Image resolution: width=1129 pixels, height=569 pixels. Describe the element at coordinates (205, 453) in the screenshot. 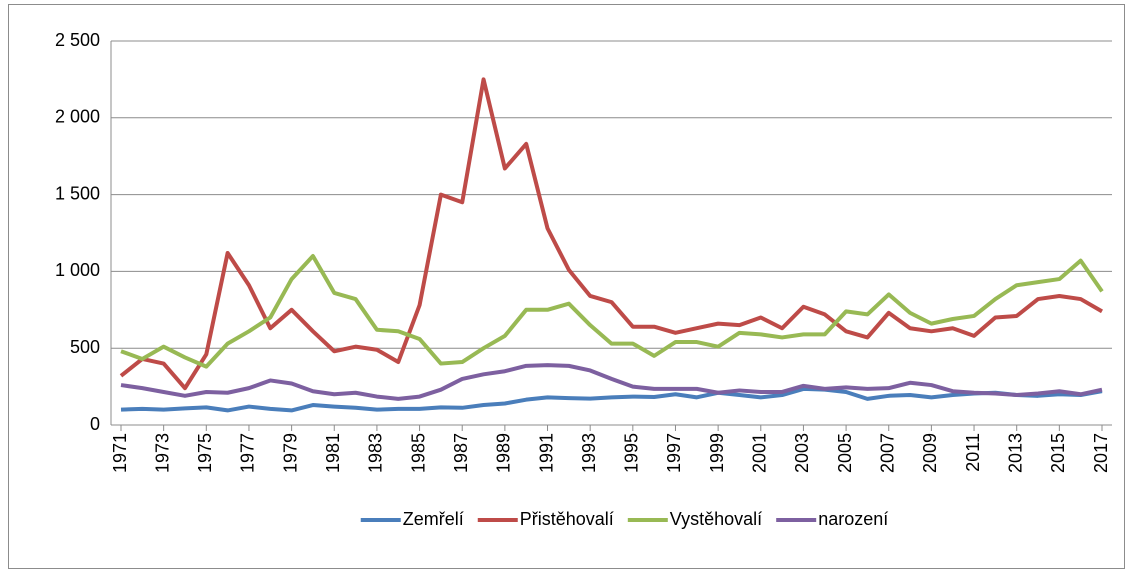

I see `x-tick-label: 1975` at that location.